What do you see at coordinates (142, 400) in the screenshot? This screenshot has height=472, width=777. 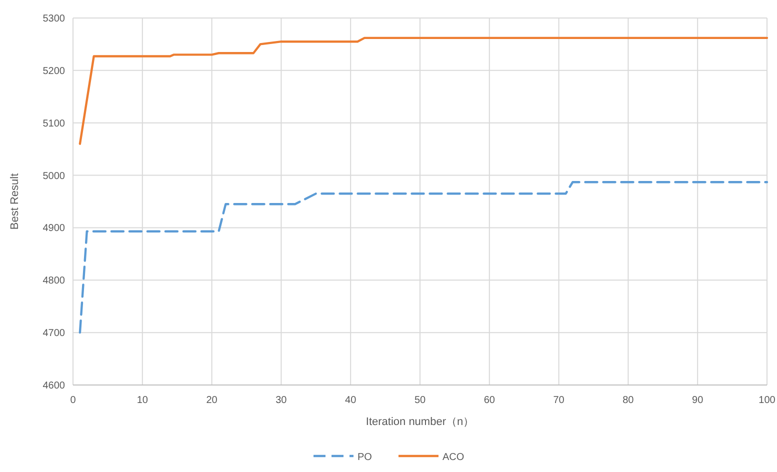 I see `x-tick-label: 10` at bounding box center [142, 400].